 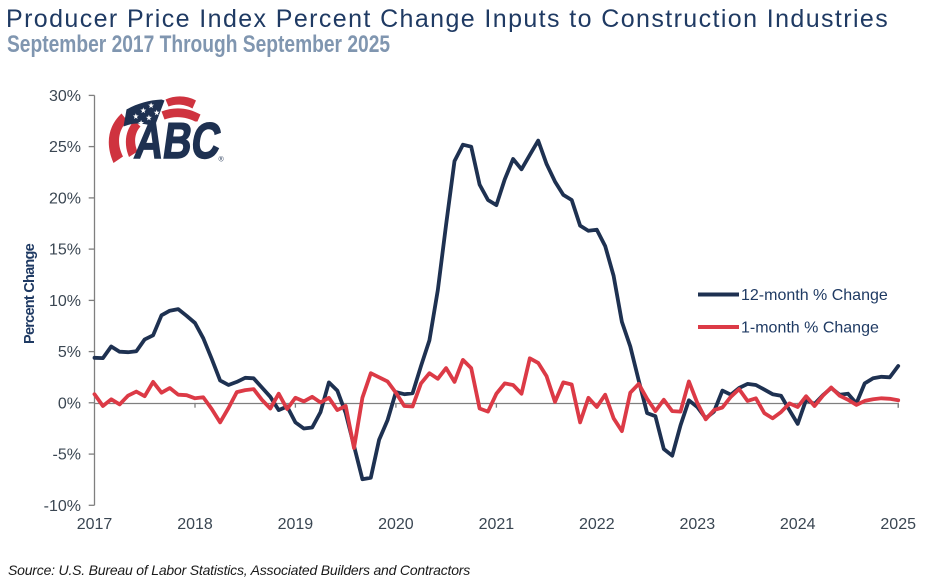 I want to click on svg-text: -10%, so click(x=62, y=506).